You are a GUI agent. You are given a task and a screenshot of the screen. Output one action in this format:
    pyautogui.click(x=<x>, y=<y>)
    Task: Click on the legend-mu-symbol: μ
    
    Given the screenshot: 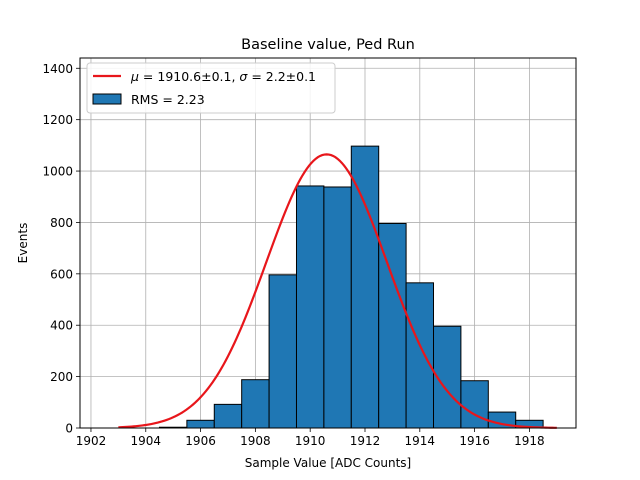 What is the action you would take?
    pyautogui.click(x=134, y=76)
    